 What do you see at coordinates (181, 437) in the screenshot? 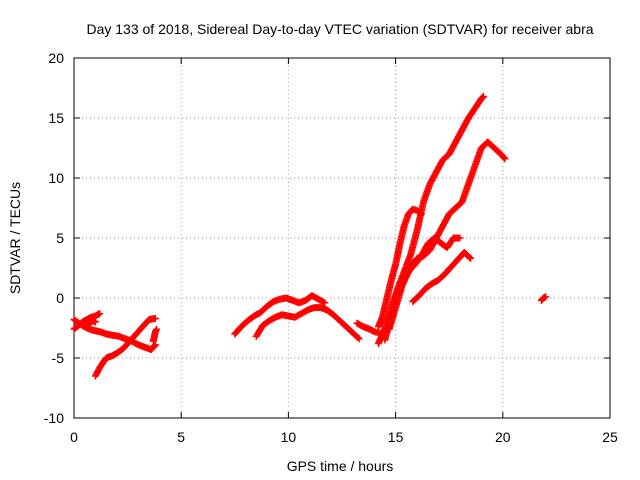
I see `x-tick-label: 5` at bounding box center [181, 437].